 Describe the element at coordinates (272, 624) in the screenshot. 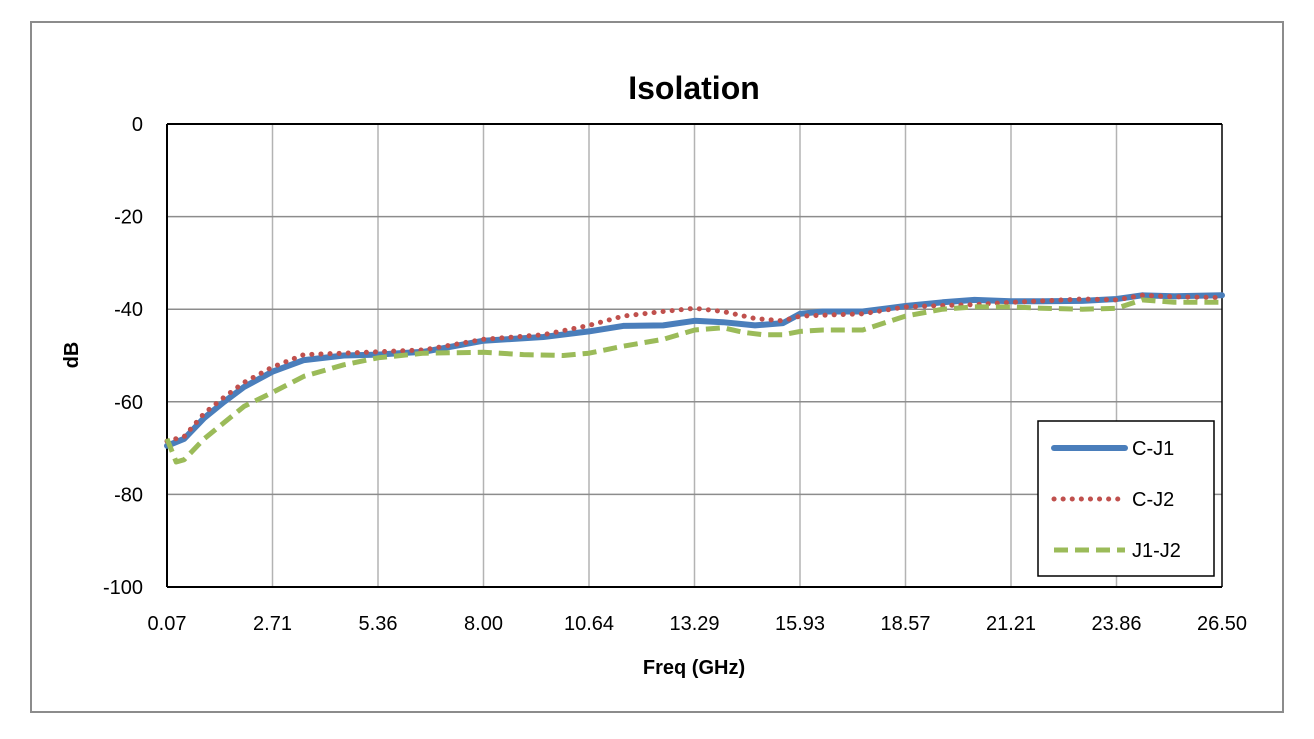

I see `x-tick-label: 2.71` at that location.